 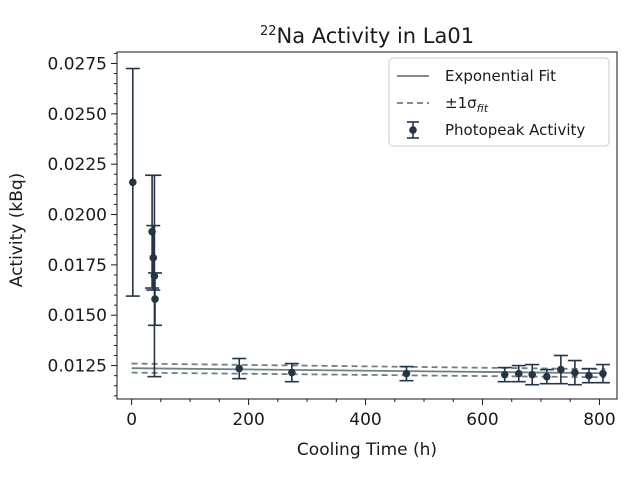 What do you see at coordinates (77, 64) in the screenshot?
I see `y-tick-label: 0.0275` at bounding box center [77, 64].